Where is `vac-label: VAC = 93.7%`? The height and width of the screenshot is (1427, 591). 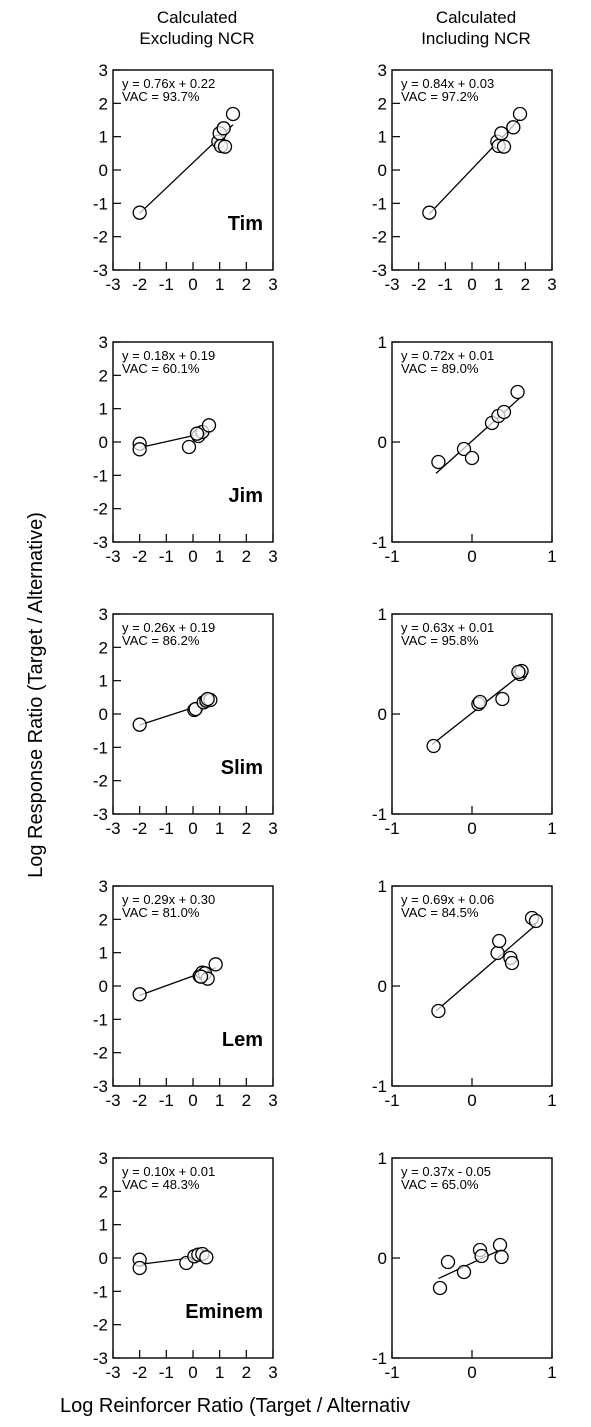 vac-label: VAC = 93.7% is located at coordinates (161, 96).